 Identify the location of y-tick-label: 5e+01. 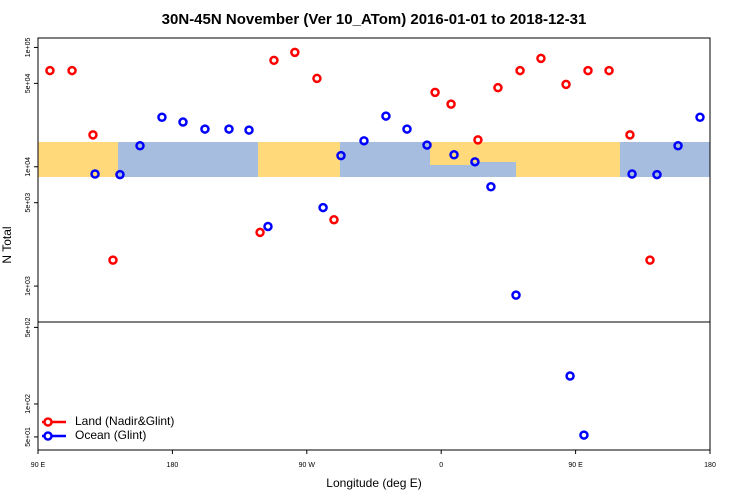
(28, 437).